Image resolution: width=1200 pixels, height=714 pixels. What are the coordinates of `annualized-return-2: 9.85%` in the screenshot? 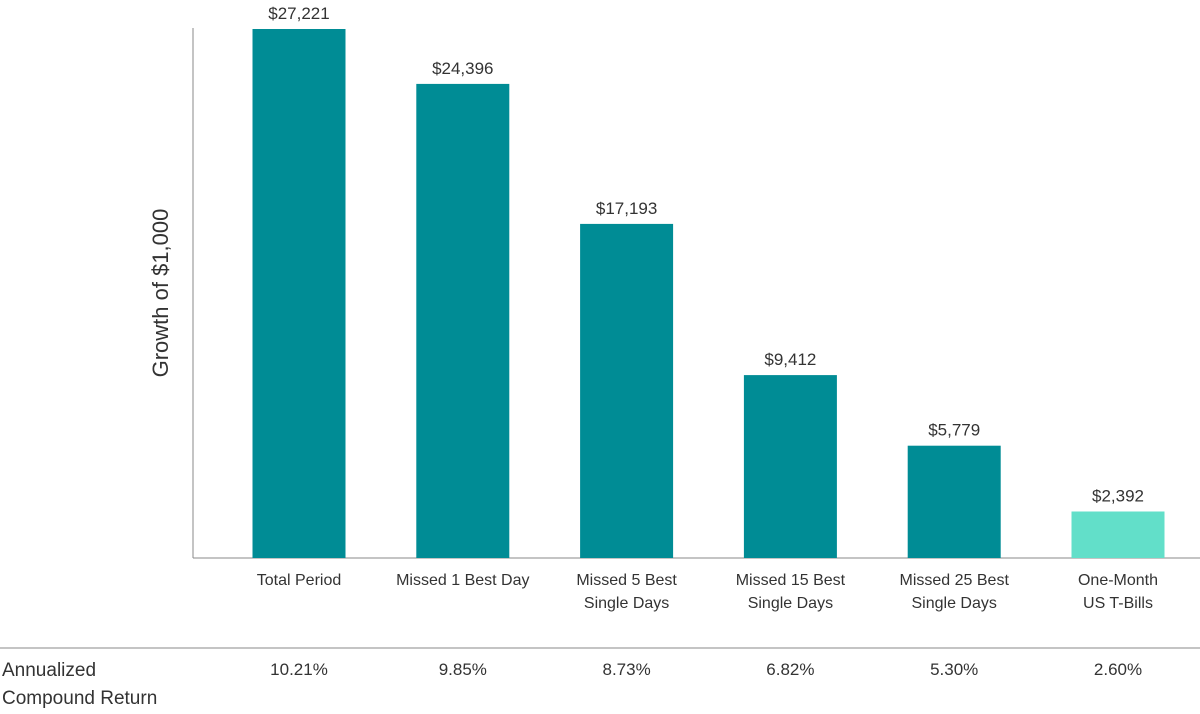 It's located at (463, 669).